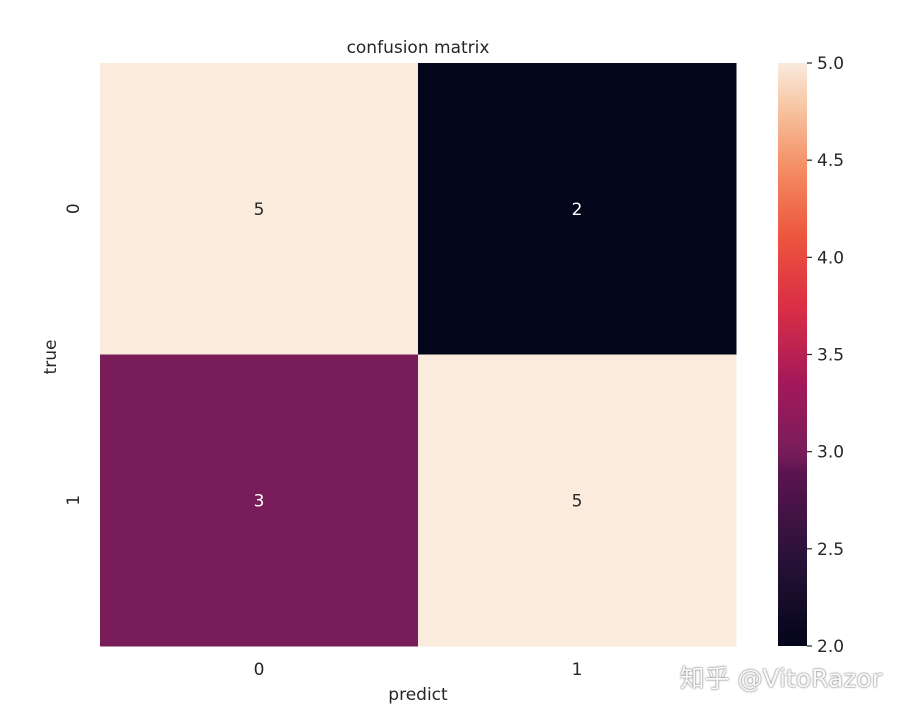  Describe the element at coordinates (577, 670) in the screenshot. I see `x-tick-label-1: 1` at that location.